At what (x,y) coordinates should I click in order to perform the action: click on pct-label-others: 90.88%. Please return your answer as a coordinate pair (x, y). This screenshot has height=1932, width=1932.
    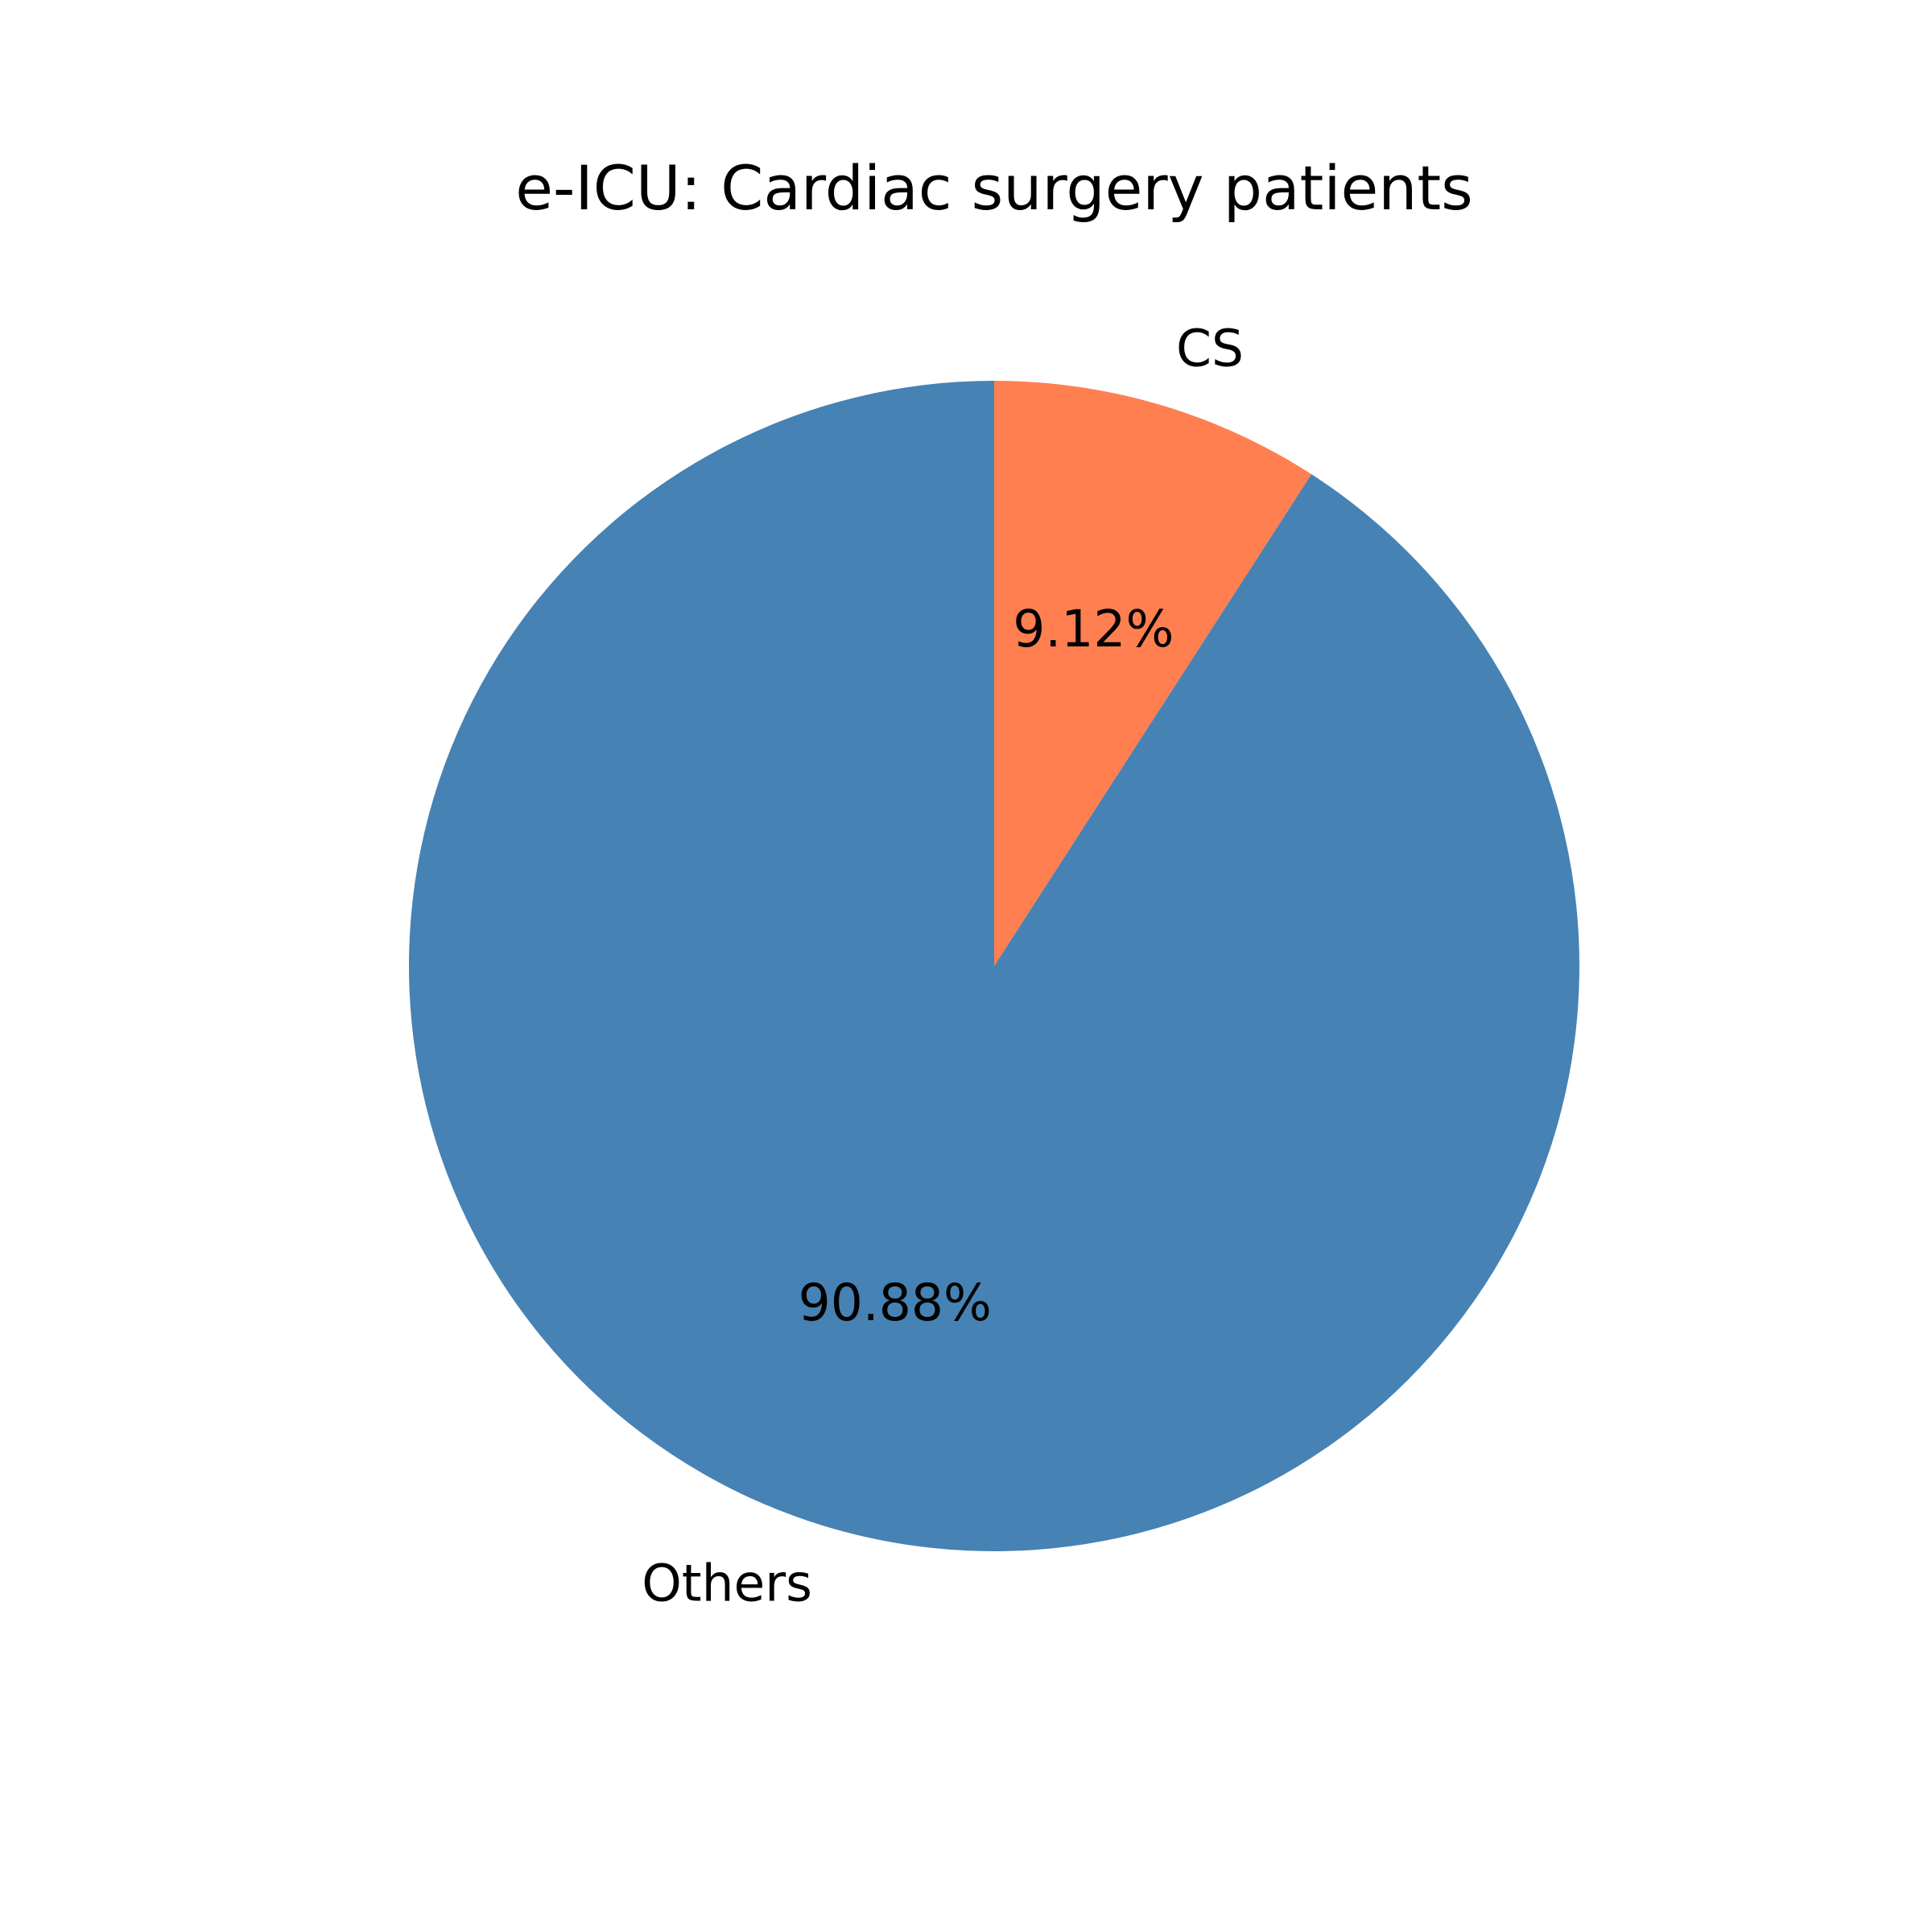
    Looking at the image, I should click on (895, 1303).